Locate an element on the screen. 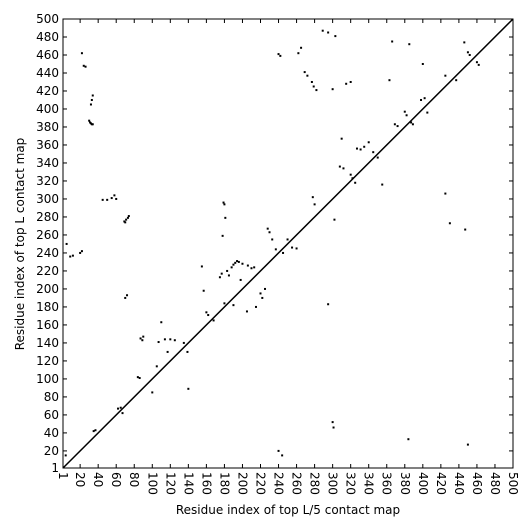 Image resolution: width=532 pixels, height=532 pixels. y-tick-label: 280 is located at coordinates (47, 217).